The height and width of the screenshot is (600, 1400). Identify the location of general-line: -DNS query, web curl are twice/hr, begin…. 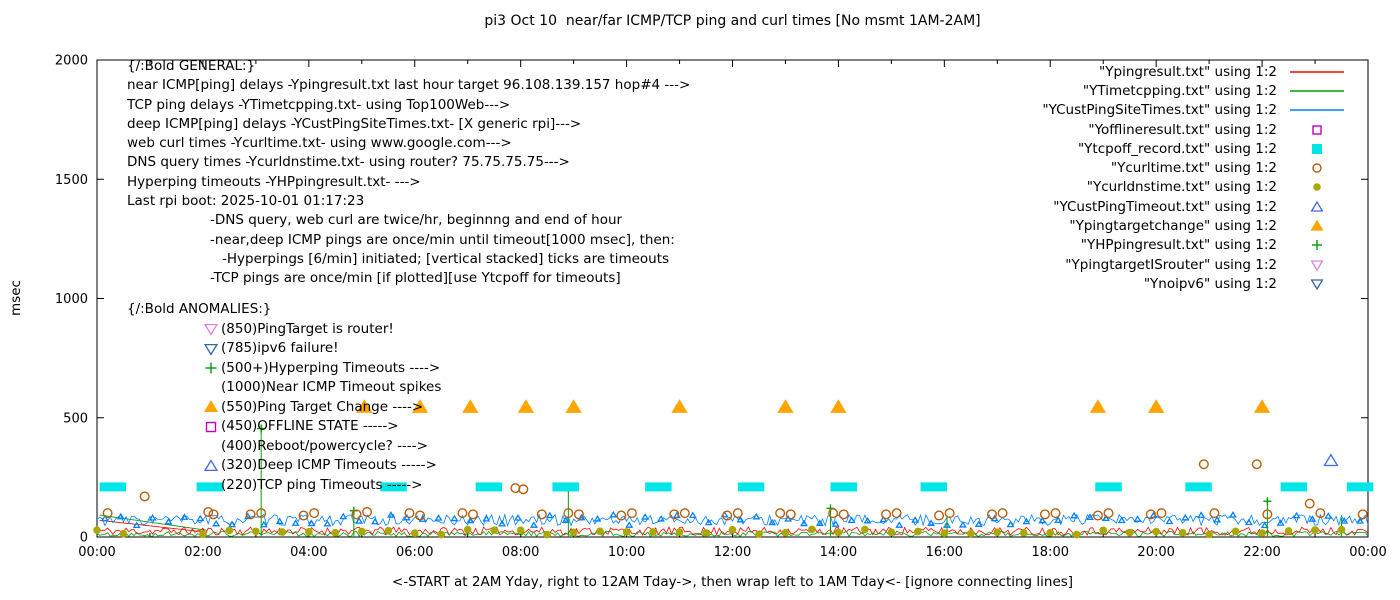
(416, 220).